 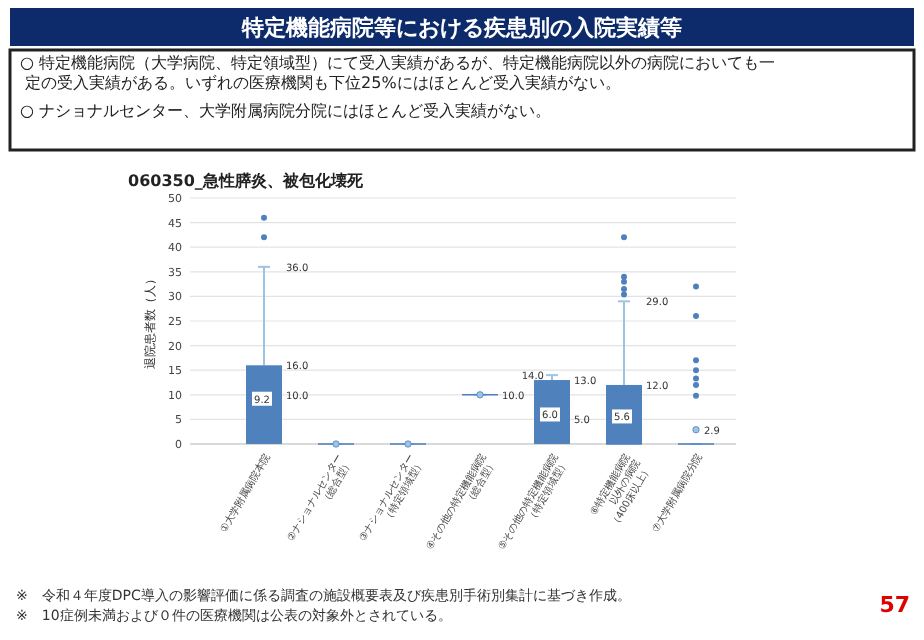 What do you see at coordinates (246, 181) in the screenshot?
I see `chart-subtitle: 060350_急性膵炎、被包化壊死` at bounding box center [246, 181].